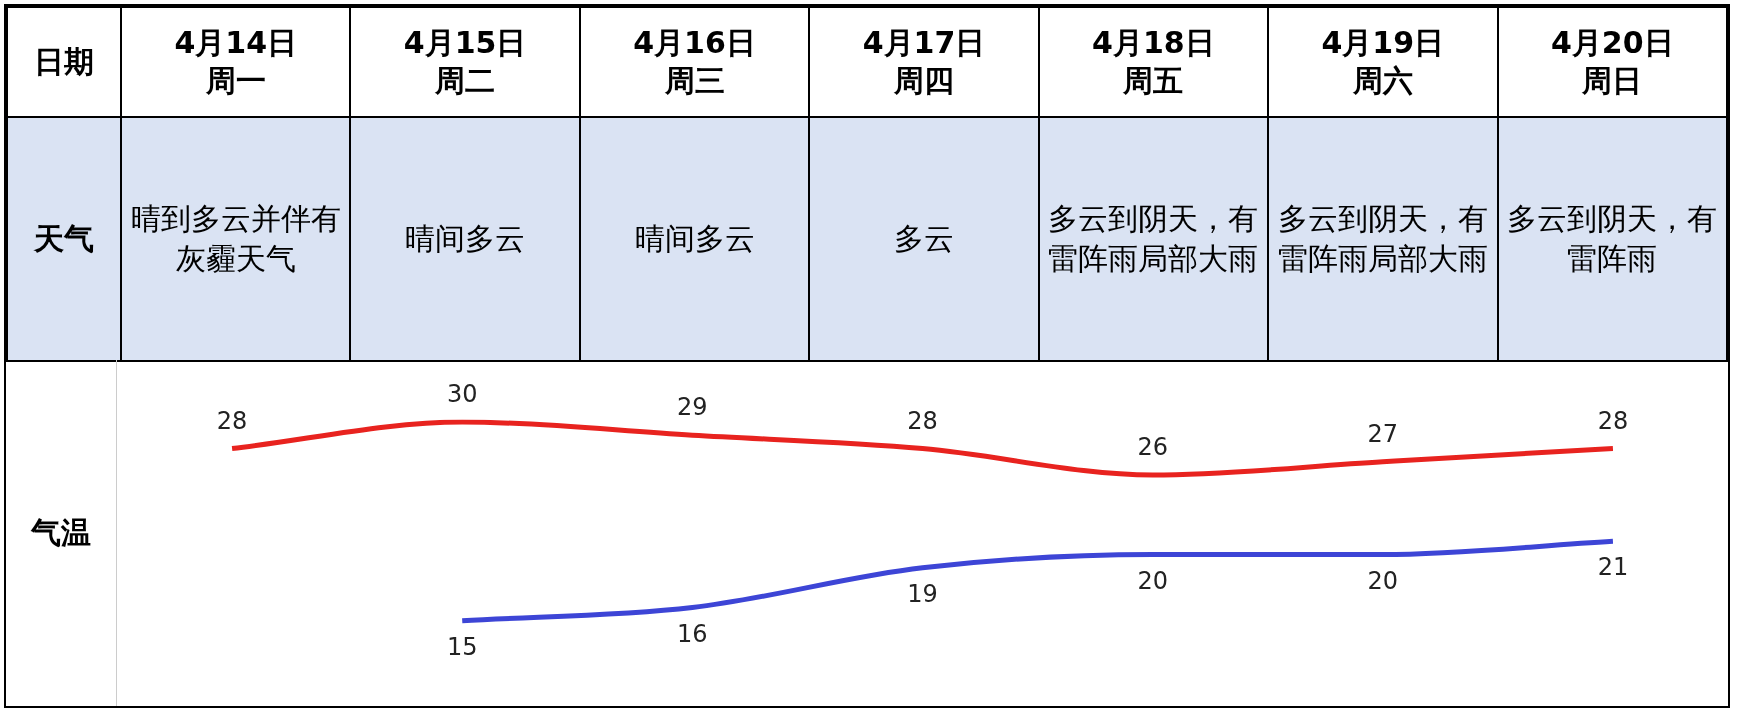 This screenshot has height=718, width=1738. Describe the element at coordinates (1612, 239) in the screenshot. I see `text: 多云到阴天，有雷阵雨` at that location.